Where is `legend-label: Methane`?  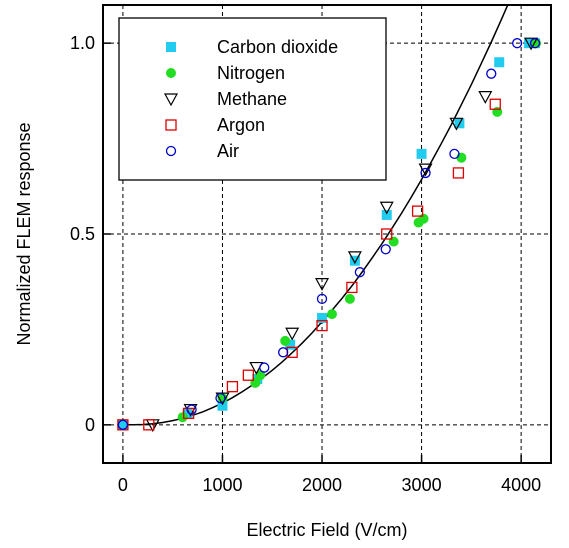
legend-label: Methane is located at coordinates (252, 99).